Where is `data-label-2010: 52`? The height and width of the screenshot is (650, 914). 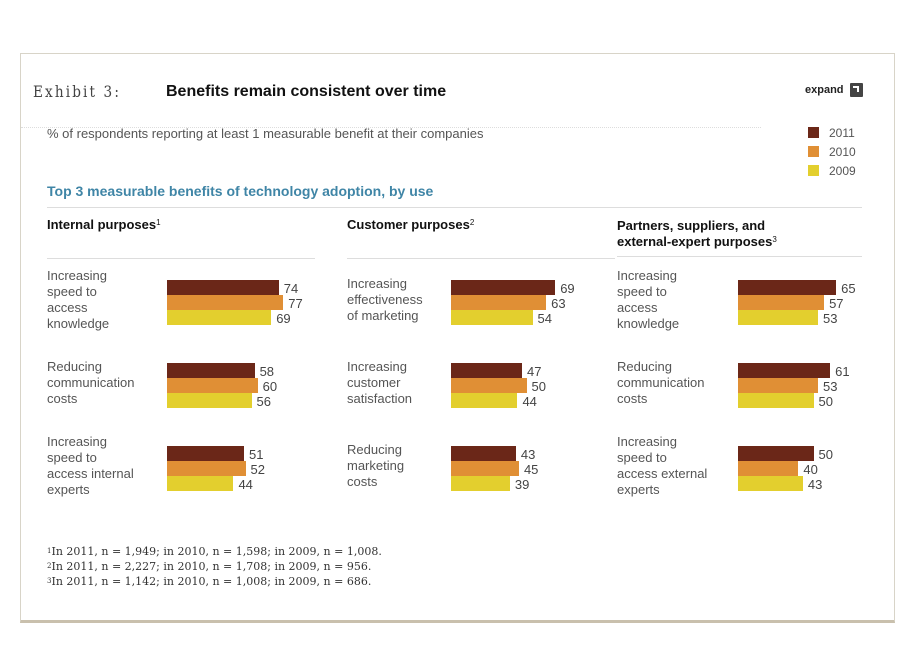 data-label-2010: 52 is located at coordinates (257, 469).